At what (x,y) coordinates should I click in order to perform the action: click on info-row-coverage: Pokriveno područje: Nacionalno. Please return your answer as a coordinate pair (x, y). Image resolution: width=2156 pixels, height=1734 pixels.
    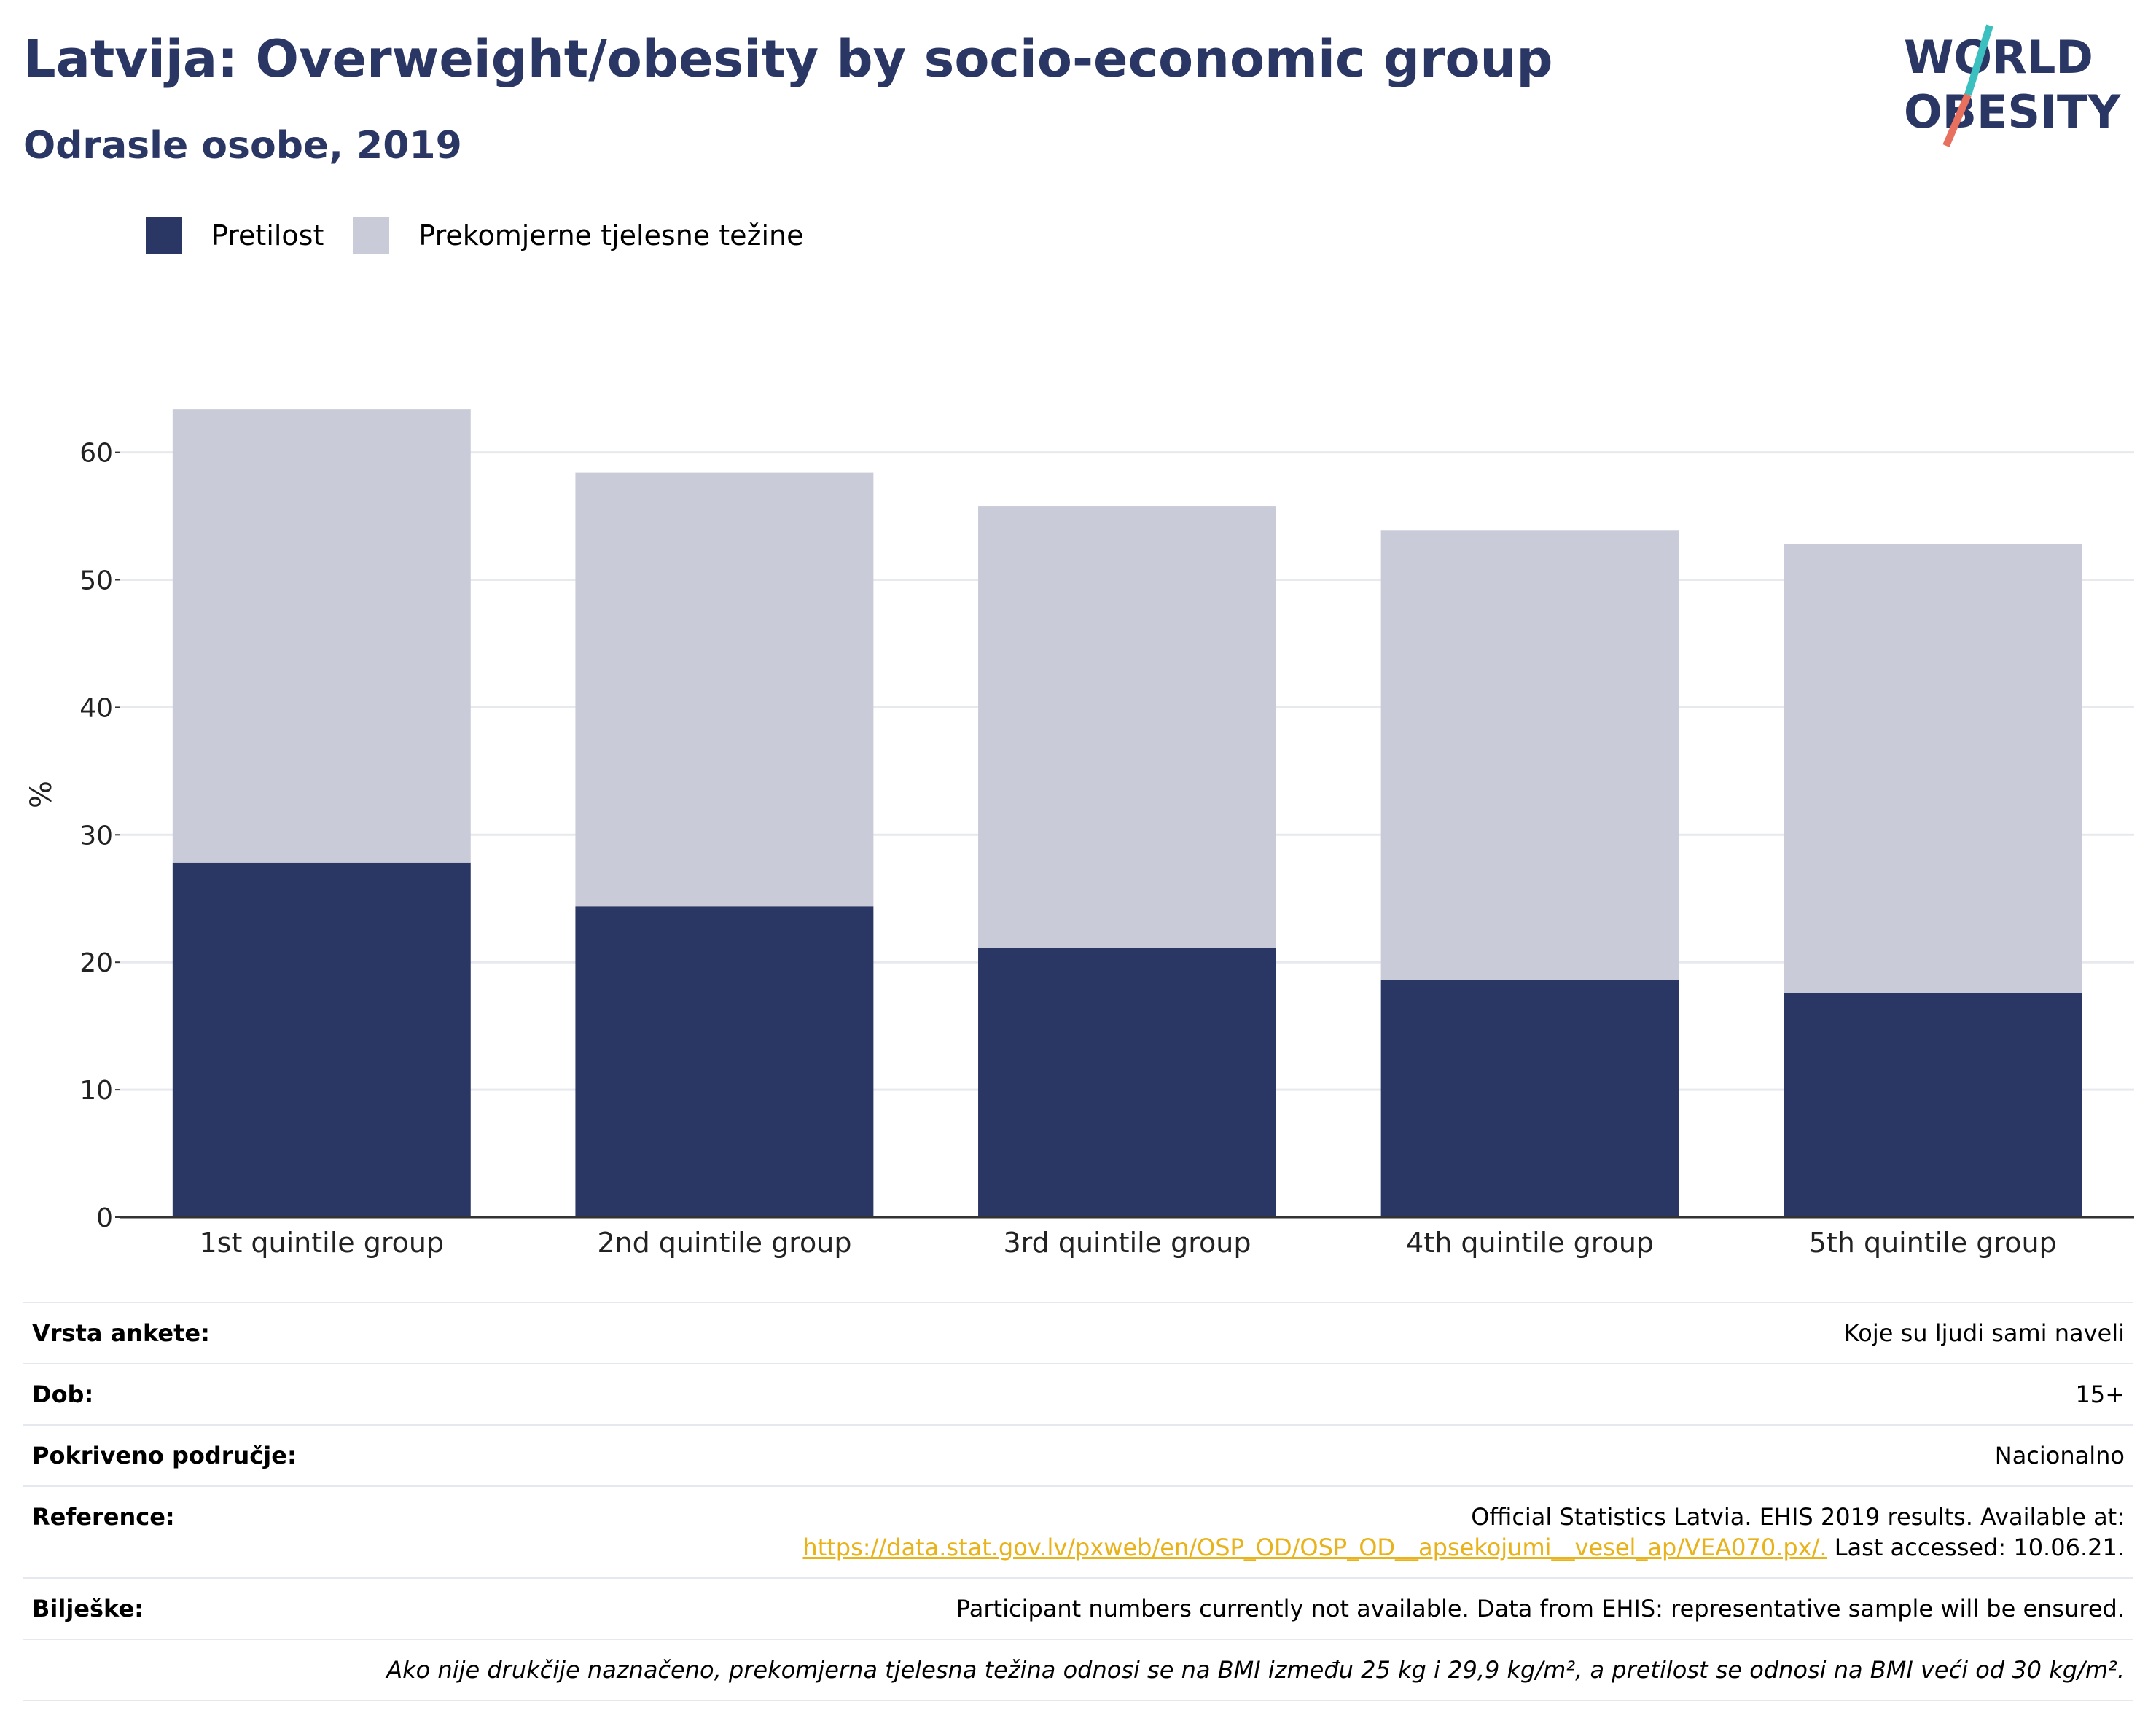
    Looking at the image, I should click on (1078, 1454).